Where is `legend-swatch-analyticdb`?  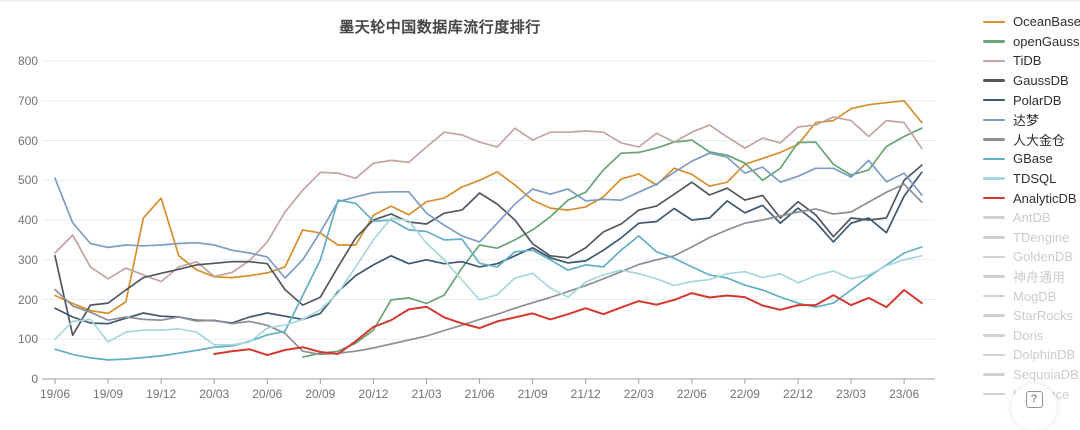 legend-swatch-analyticdb is located at coordinates (994, 198).